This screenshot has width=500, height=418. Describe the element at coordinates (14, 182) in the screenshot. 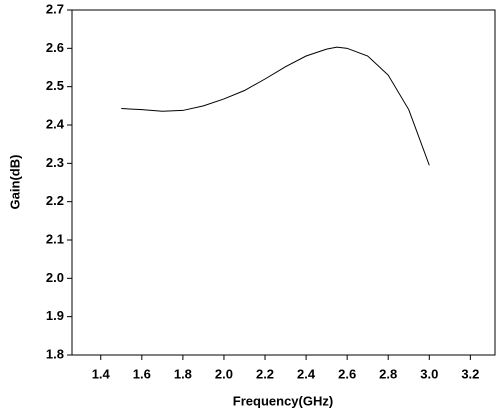

I see `y-axis-title: Gain(dB)` at that location.